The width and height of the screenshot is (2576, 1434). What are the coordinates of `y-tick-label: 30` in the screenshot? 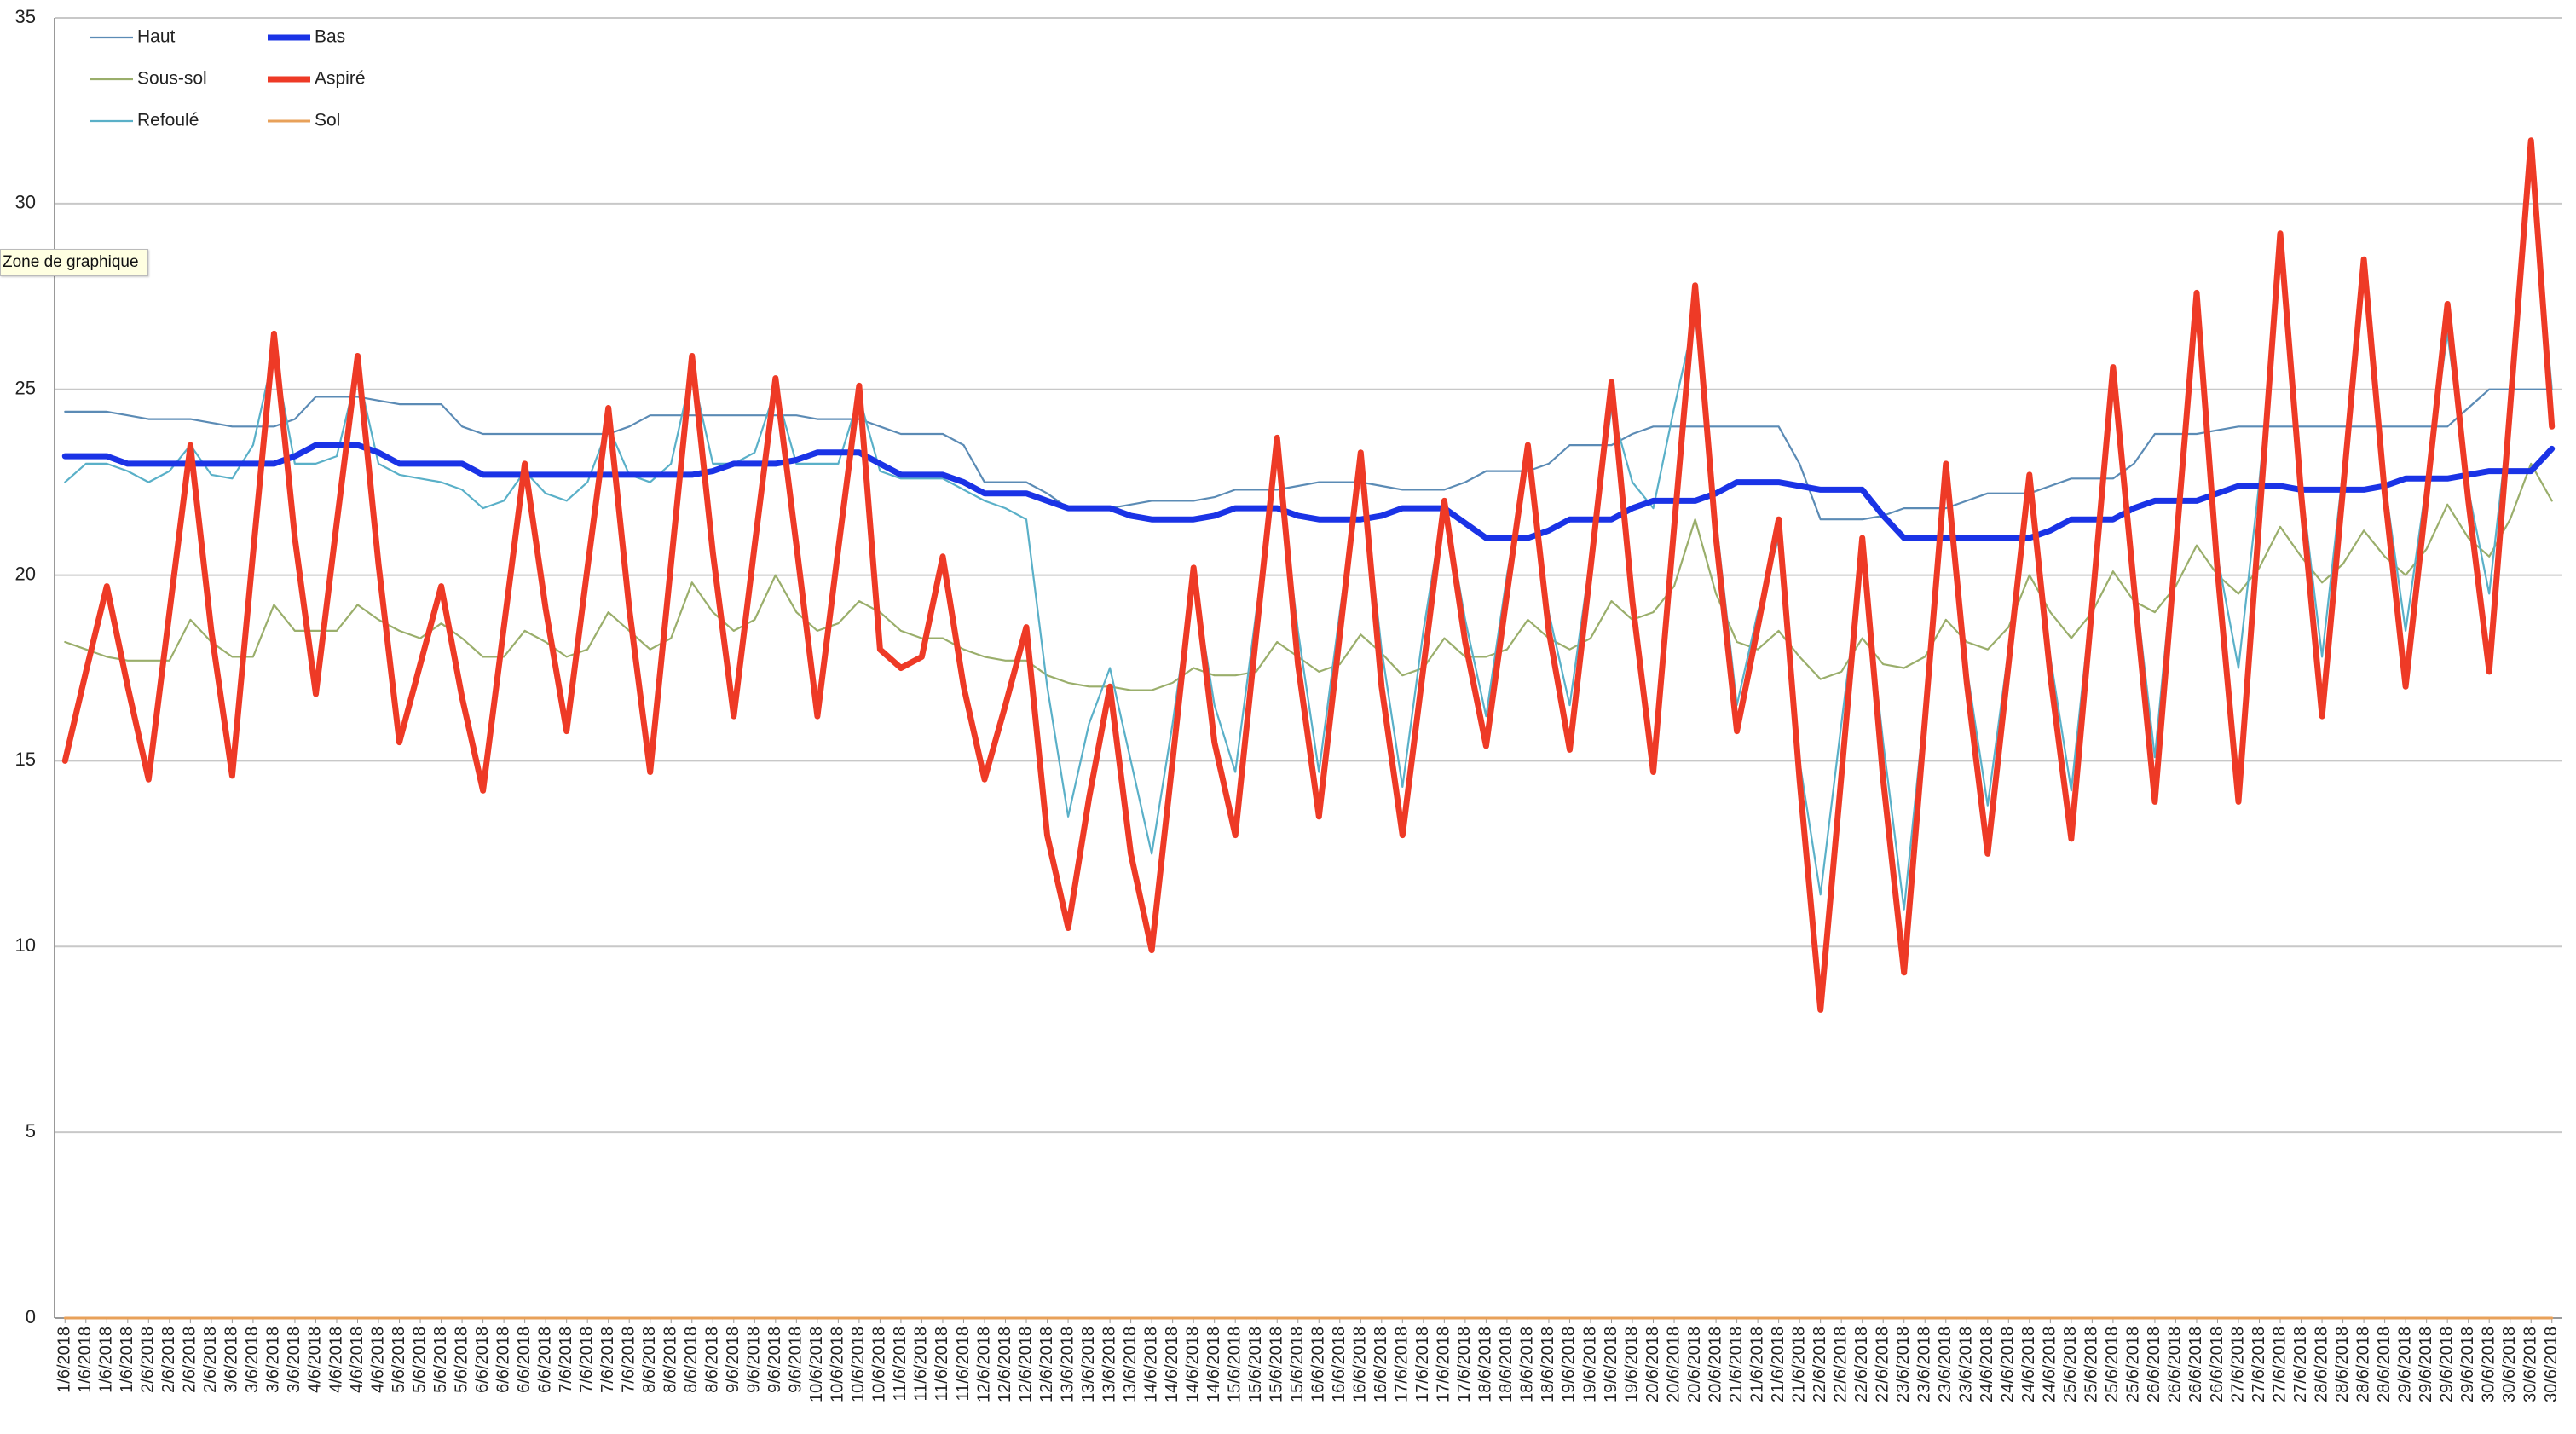 It's located at (25, 202).